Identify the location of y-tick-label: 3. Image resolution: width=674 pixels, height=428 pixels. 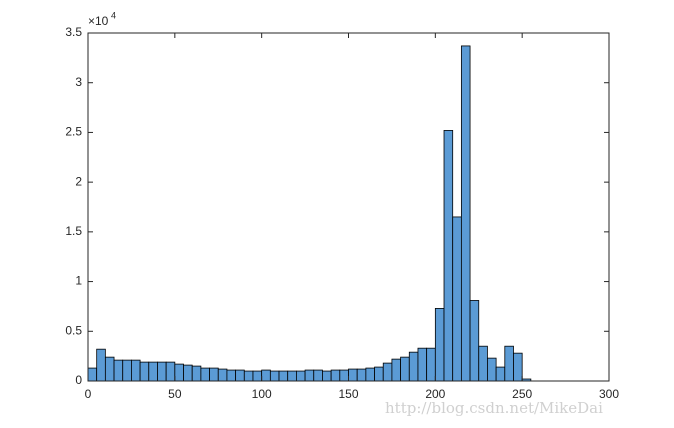
(78, 82).